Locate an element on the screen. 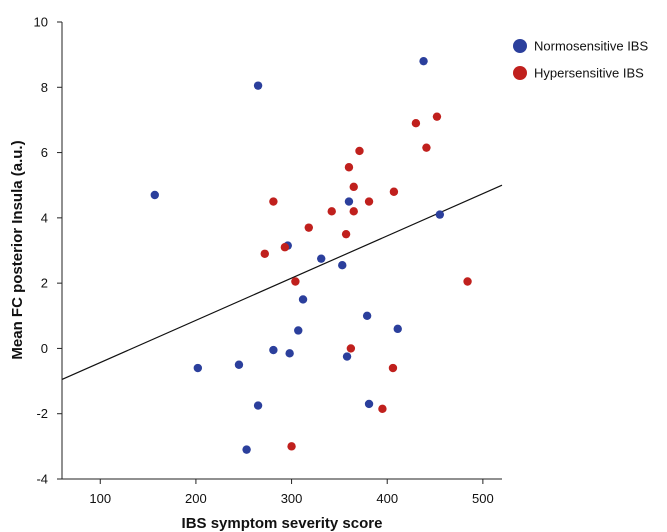 This screenshot has width=667, height=532. y-tick-label: 6 is located at coordinates (44, 152).